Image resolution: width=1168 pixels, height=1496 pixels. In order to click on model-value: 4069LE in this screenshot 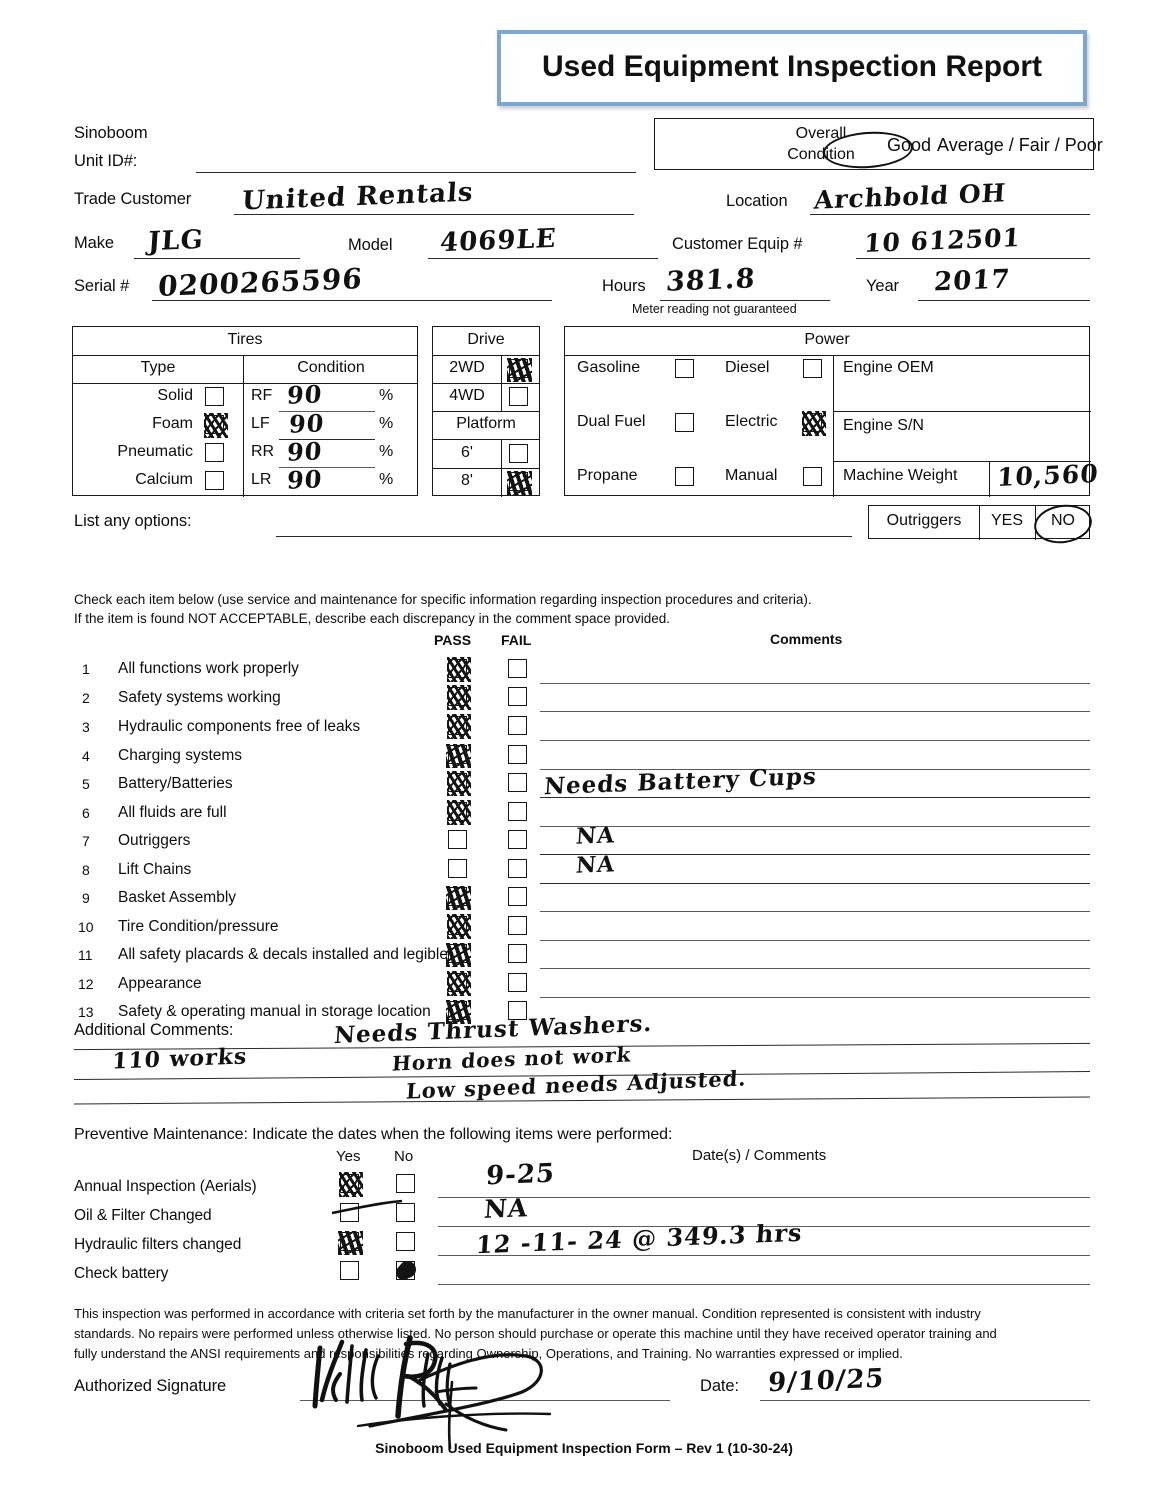, I will do `click(498, 241)`.